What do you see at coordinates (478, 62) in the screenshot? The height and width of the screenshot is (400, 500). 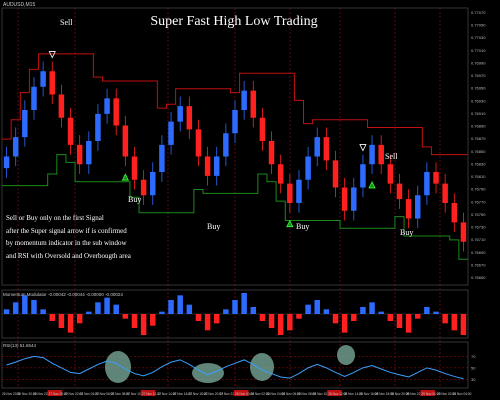 I see `price-axis-label: 0.76990` at bounding box center [478, 62].